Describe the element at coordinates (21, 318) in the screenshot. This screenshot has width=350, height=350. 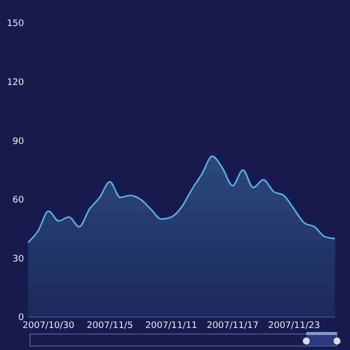
I see `y-tick-label: 0` at that location.